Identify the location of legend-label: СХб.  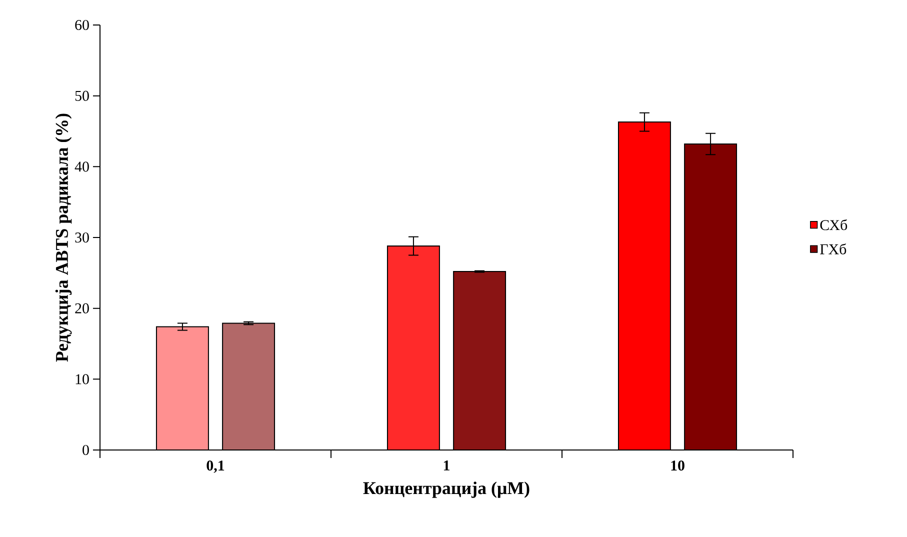
(834, 224).